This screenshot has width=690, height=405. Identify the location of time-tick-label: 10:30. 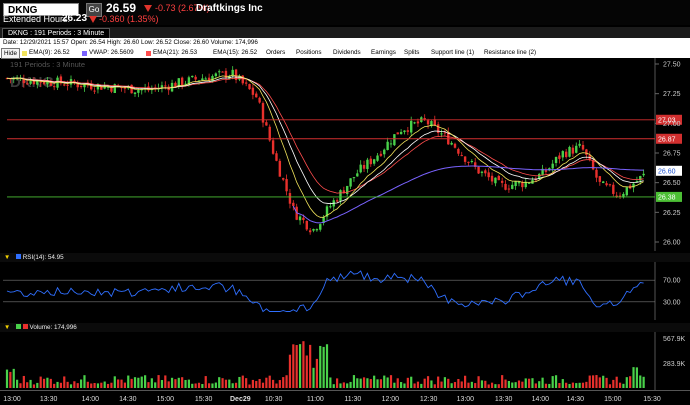
(274, 399).